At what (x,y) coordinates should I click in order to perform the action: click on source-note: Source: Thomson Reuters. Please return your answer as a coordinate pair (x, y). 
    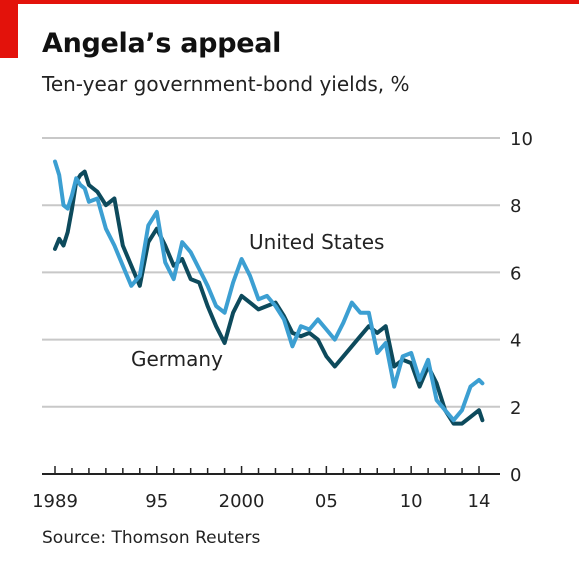
    Looking at the image, I should click on (151, 538).